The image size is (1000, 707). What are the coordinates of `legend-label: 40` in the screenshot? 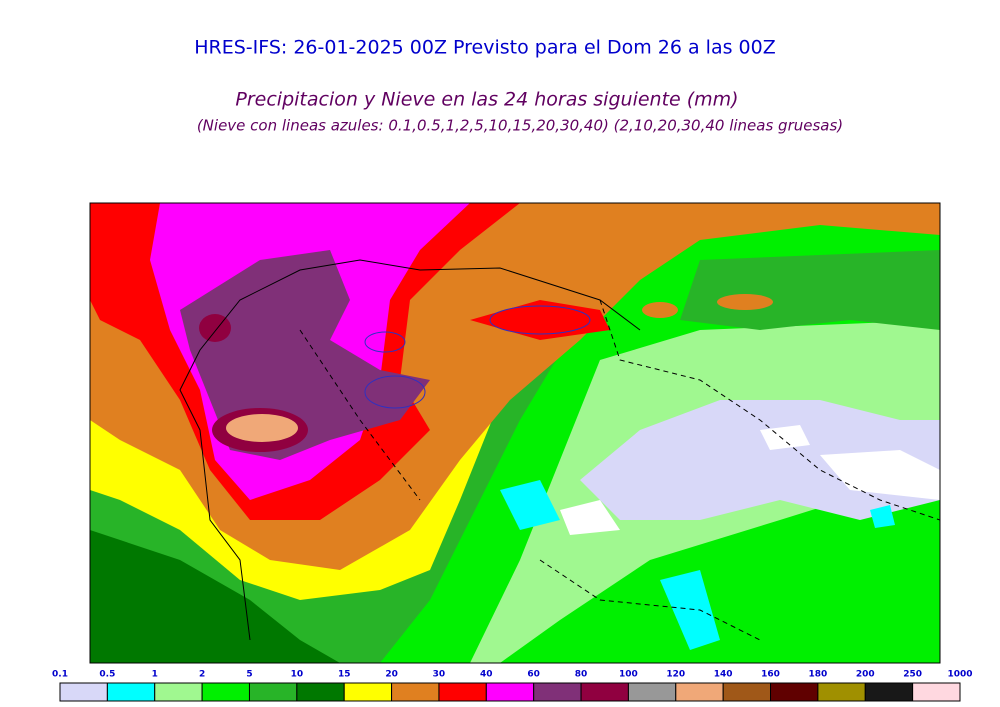 It's located at (486, 675).